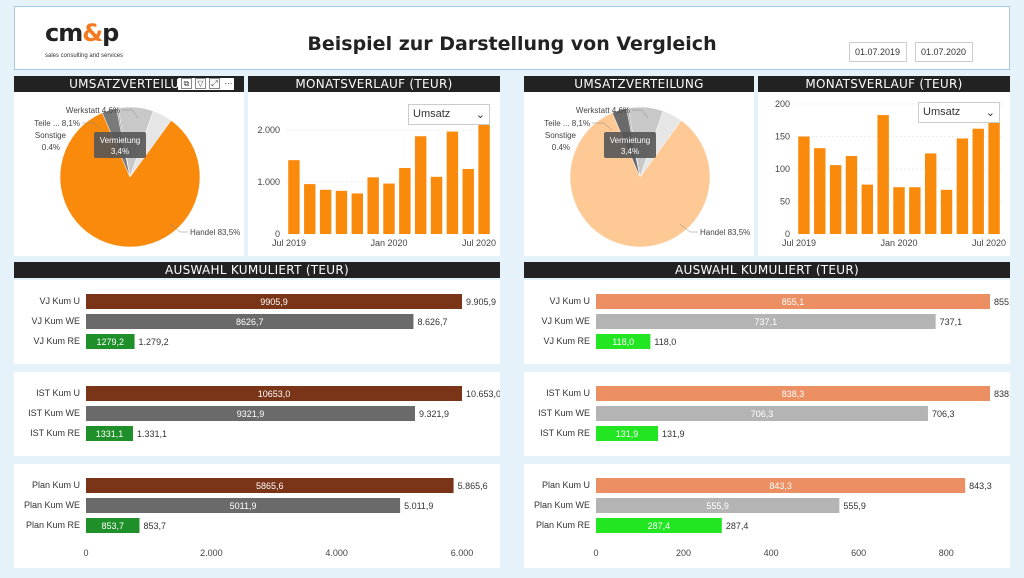 The width and height of the screenshot is (1024, 578). I want to click on pie-label-handel: Handel 83,5%, so click(725, 232).